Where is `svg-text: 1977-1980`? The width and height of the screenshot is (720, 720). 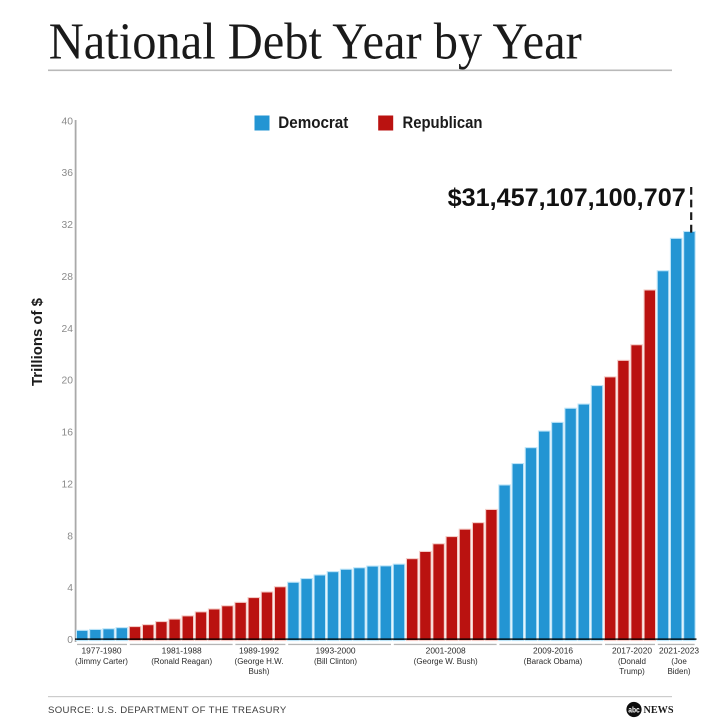 svg-text: 1977-1980 is located at coordinates (101, 651).